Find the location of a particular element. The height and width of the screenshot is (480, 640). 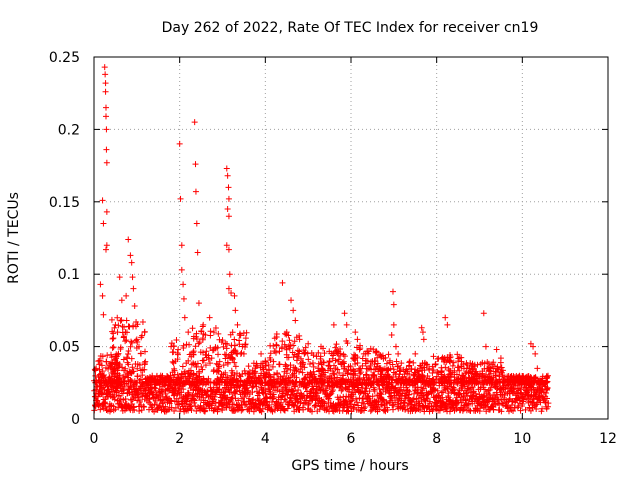

y-tick-label: 0.1 is located at coordinates (69, 275).